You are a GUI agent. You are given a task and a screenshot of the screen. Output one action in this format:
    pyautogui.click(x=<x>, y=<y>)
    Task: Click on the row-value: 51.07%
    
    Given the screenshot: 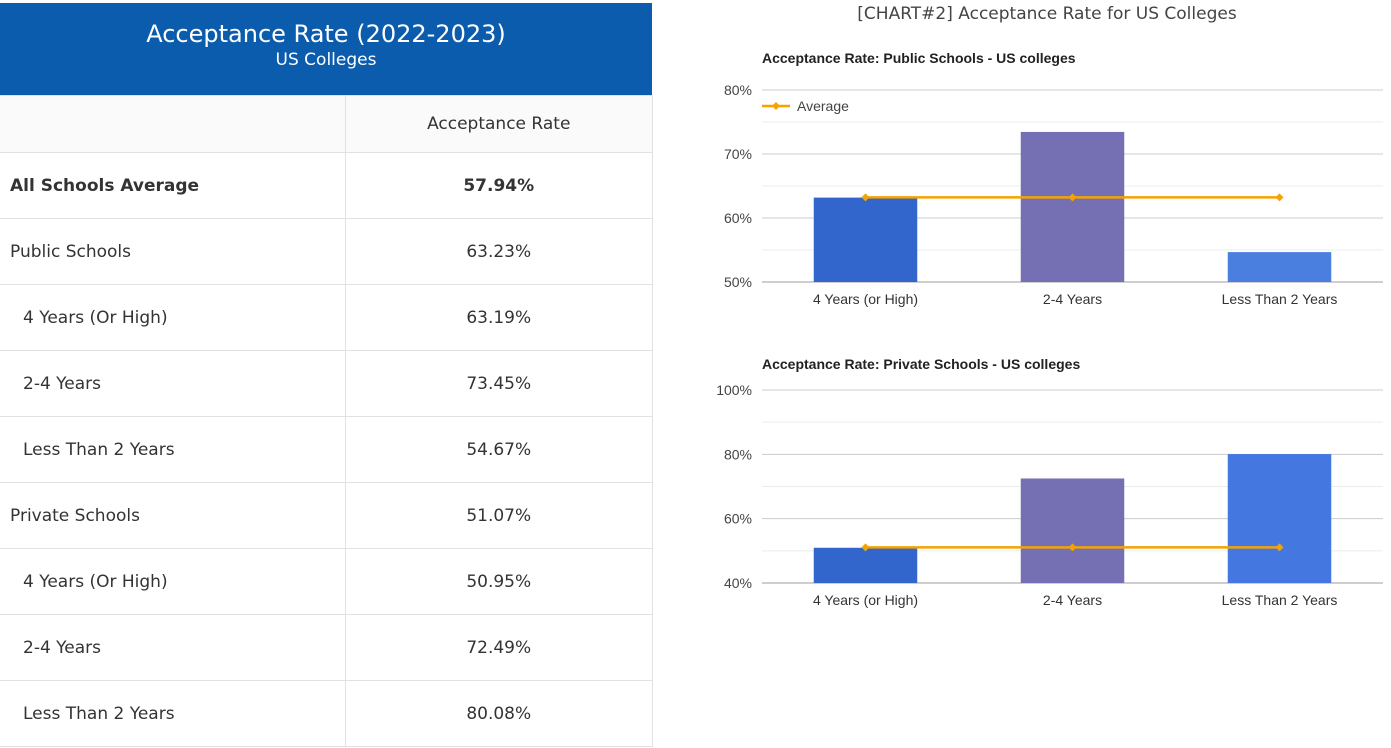 What is the action you would take?
    pyautogui.click(x=498, y=515)
    